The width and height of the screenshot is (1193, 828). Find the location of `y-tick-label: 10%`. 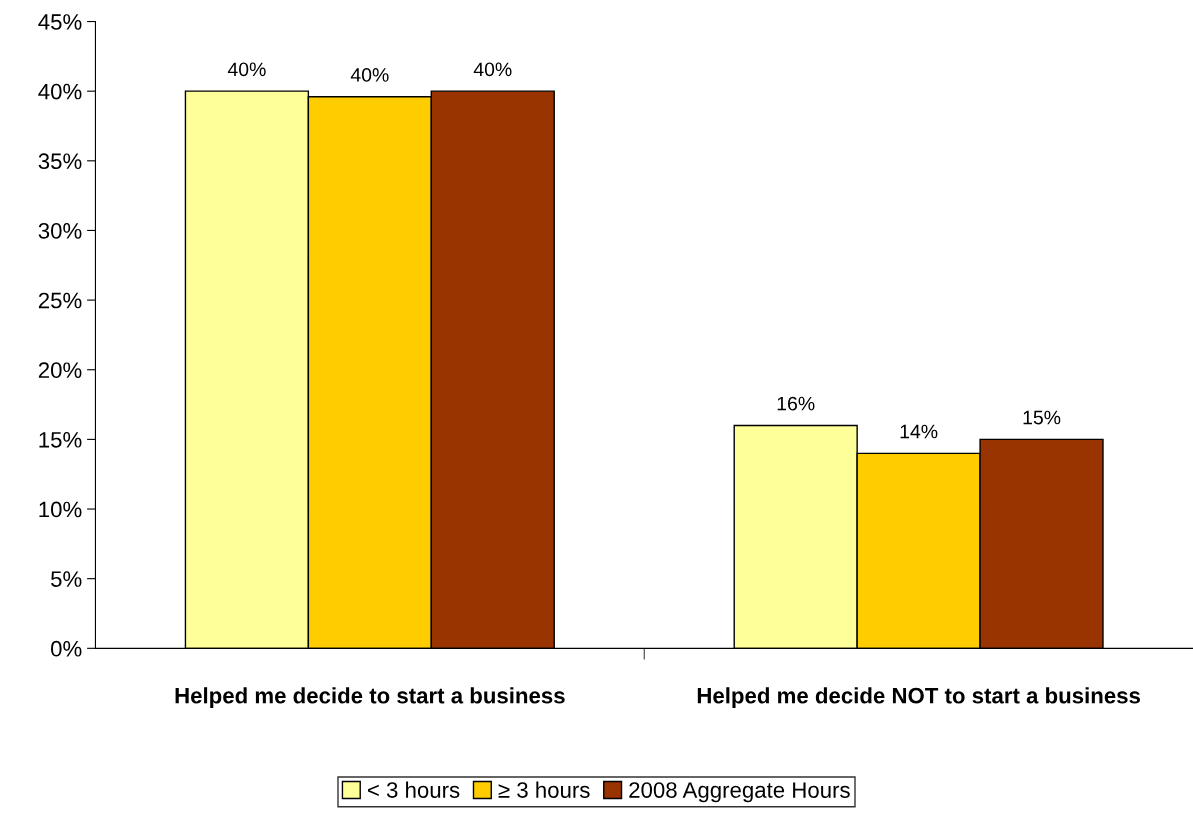

y-tick-label: 10% is located at coordinates (60, 509).